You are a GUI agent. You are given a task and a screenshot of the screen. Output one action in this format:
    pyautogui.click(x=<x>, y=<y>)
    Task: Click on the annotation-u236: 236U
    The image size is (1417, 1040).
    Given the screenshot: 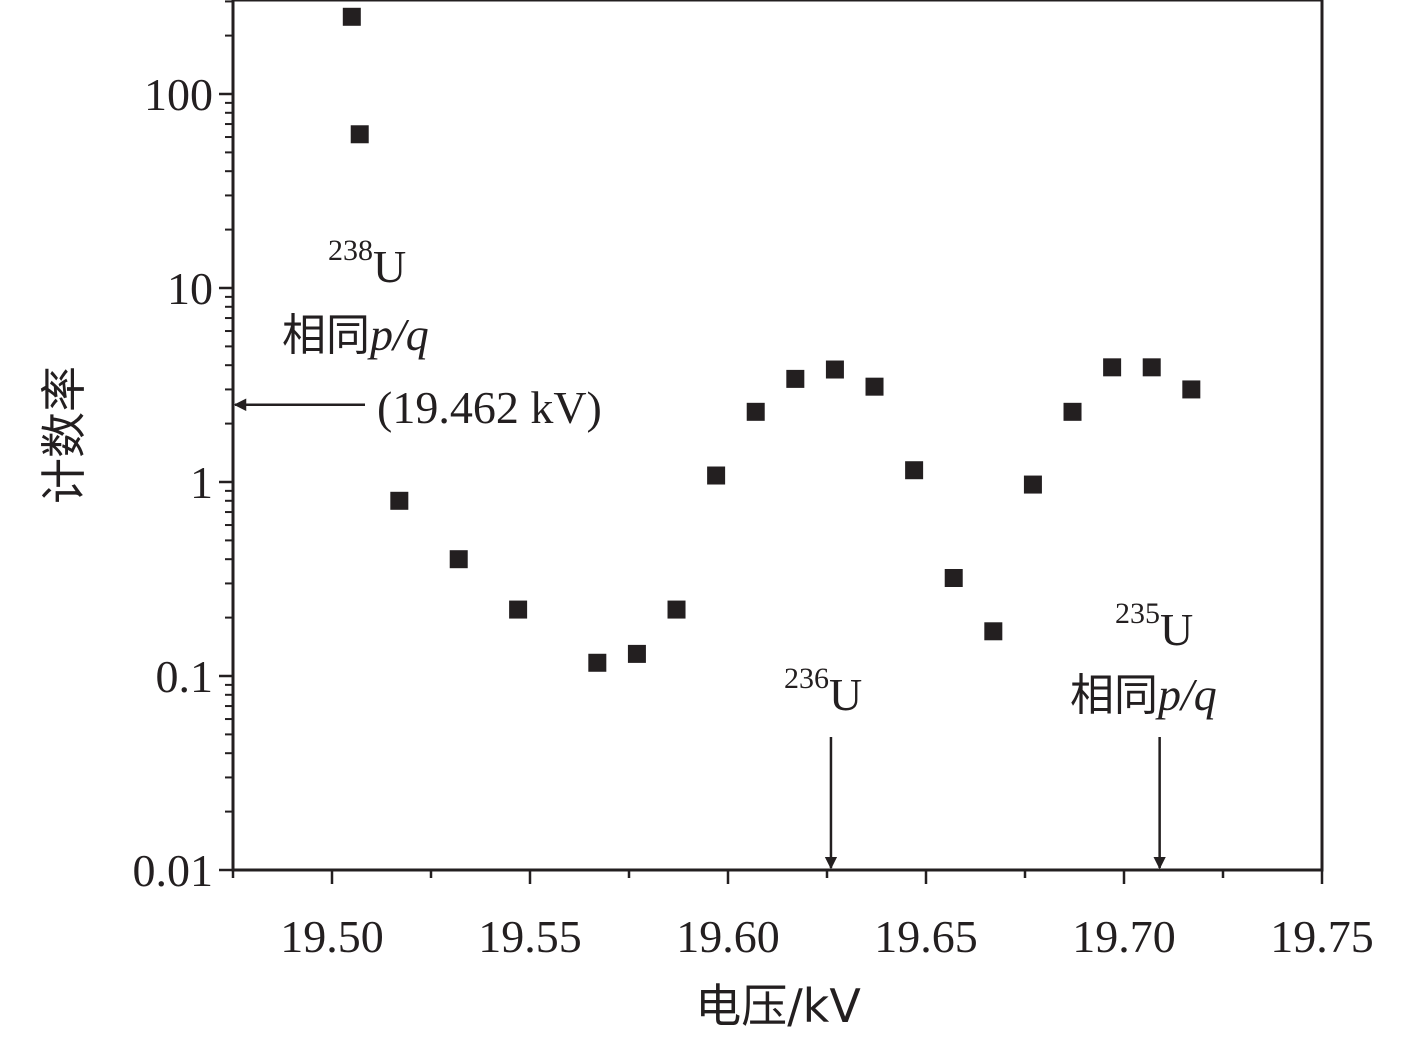 What is the action you would take?
    pyautogui.click(x=823, y=766)
    